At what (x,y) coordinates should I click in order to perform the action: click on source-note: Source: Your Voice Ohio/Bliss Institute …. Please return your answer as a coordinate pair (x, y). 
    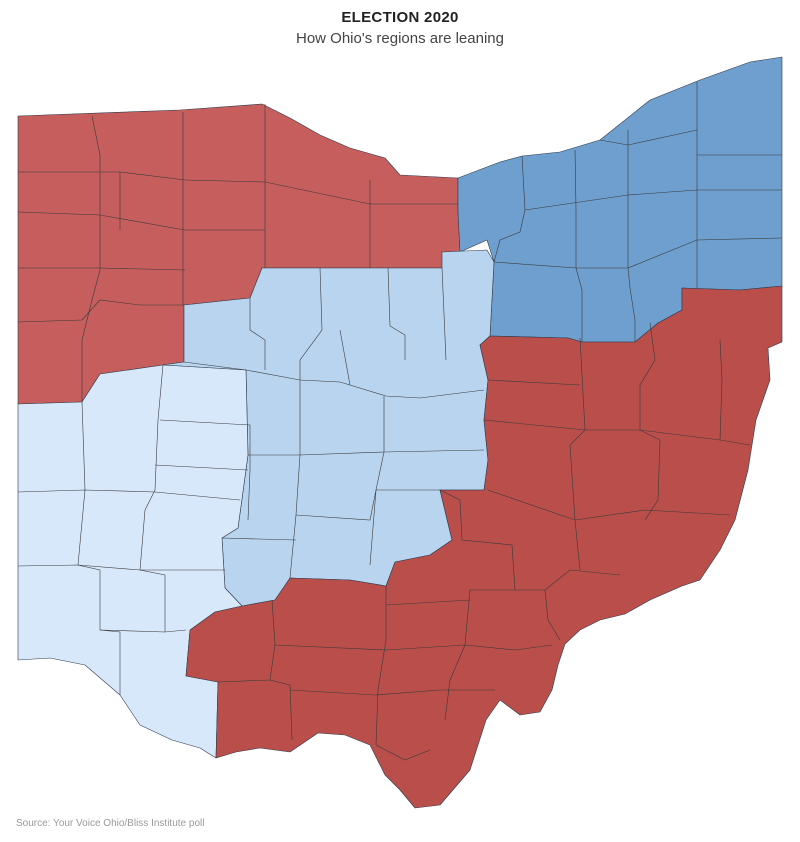
    Looking at the image, I should click on (110, 823).